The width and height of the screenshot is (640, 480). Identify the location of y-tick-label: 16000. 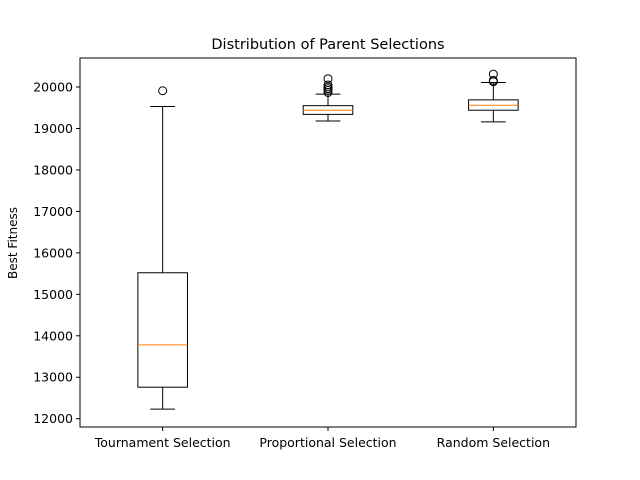
(53, 252).